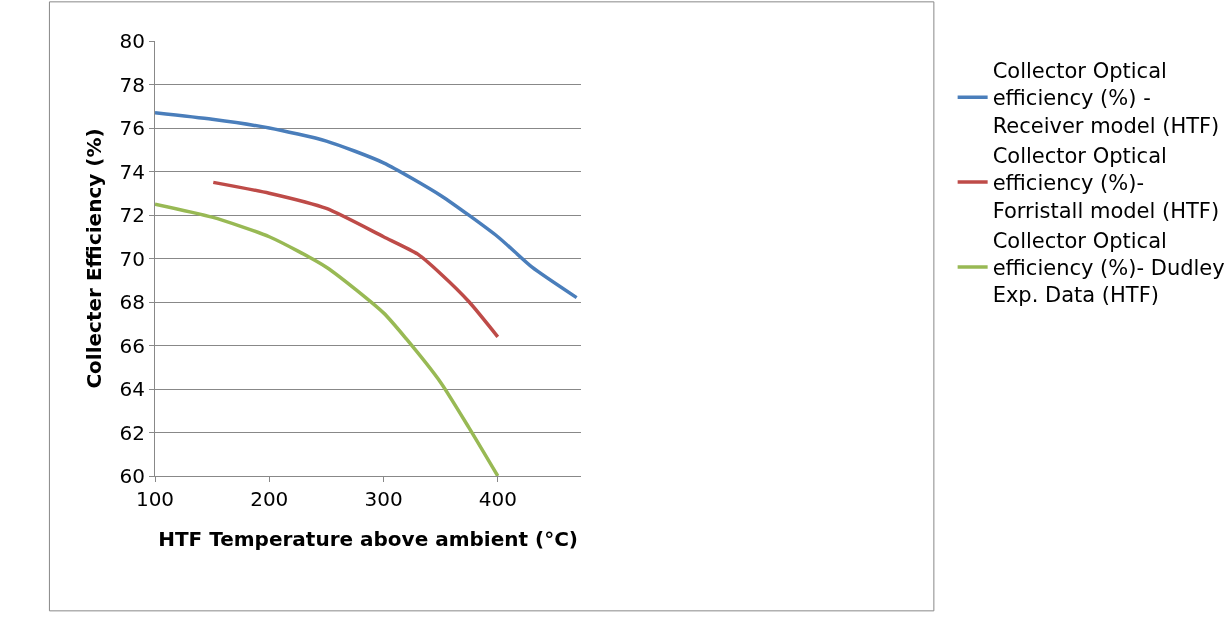 This screenshot has height=621, width=1231. What do you see at coordinates (497, 499) in the screenshot?
I see `x-tick-label: 400` at bounding box center [497, 499].